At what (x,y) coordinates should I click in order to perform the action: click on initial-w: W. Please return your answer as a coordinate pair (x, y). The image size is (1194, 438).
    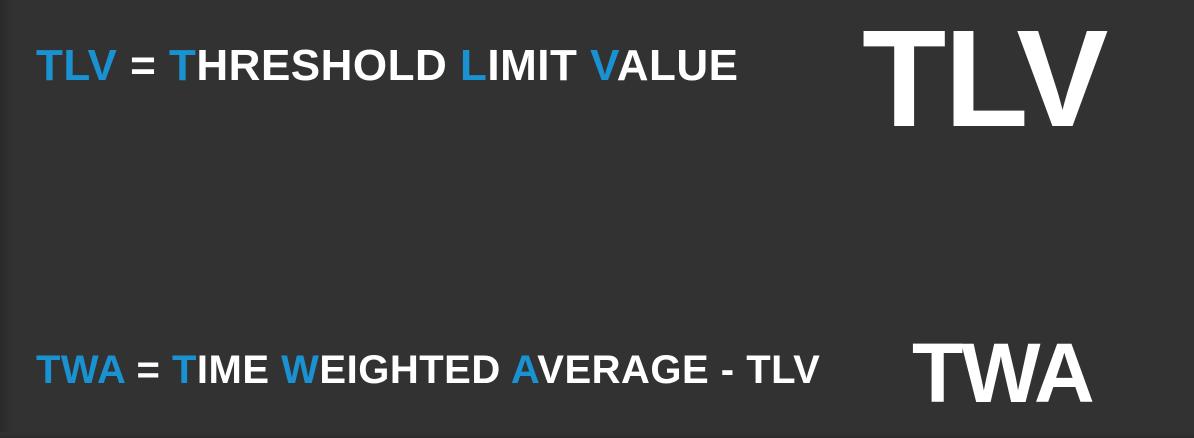
    Looking at the image, I should click on (300, 370).